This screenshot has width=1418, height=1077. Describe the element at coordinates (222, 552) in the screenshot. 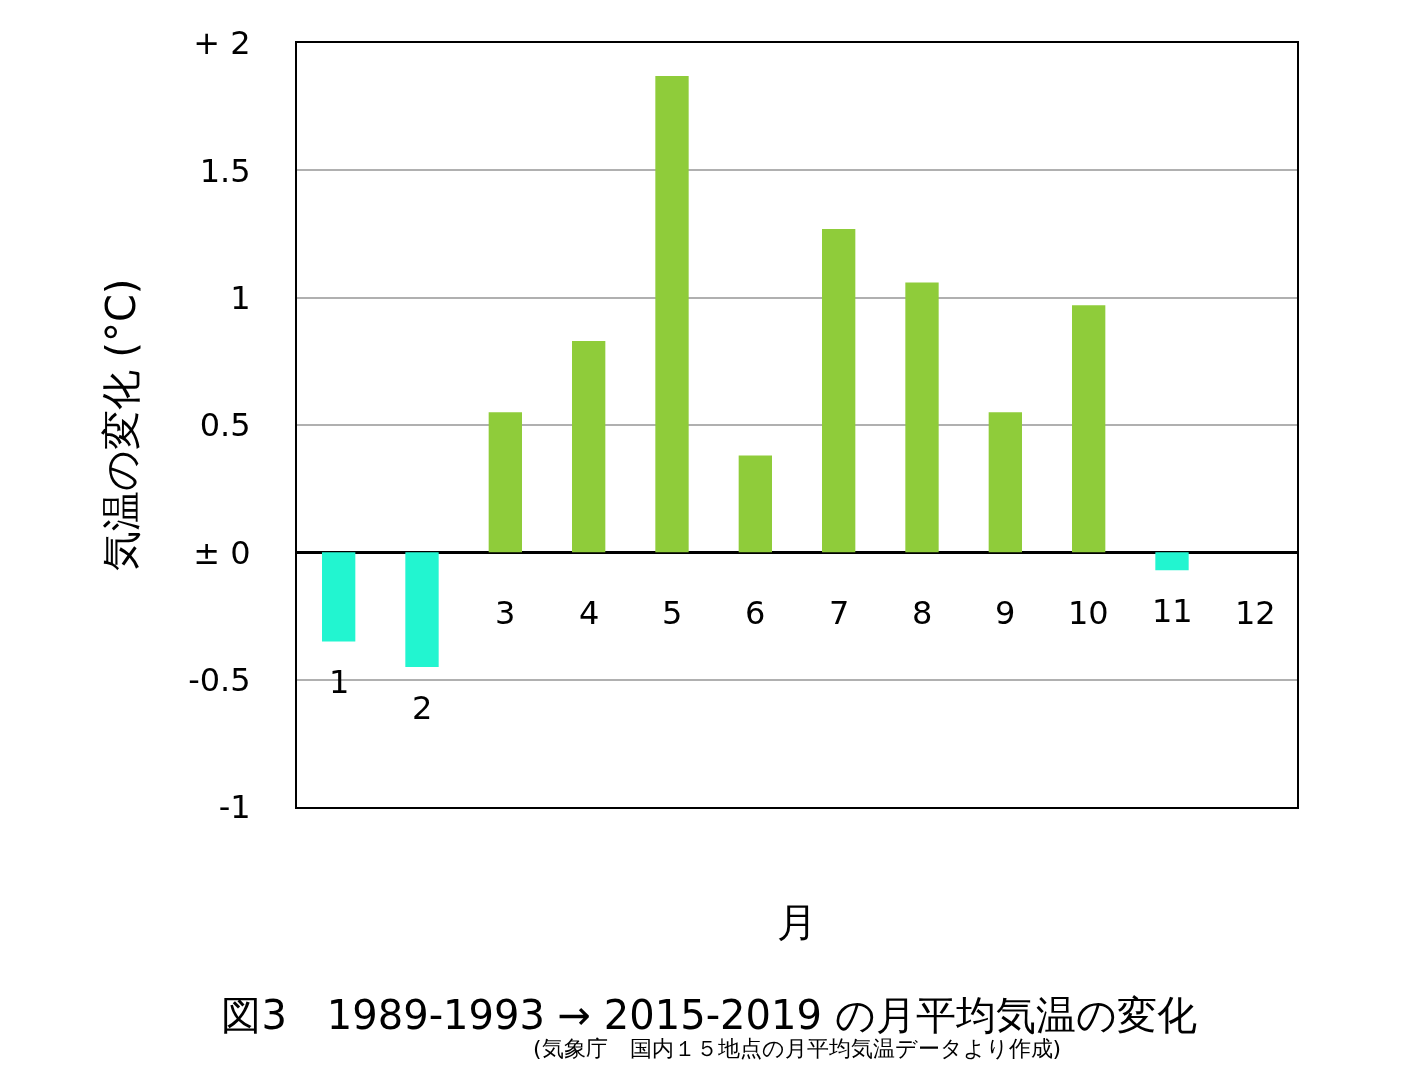

I see `y-tick-label: ± 0` at that location.